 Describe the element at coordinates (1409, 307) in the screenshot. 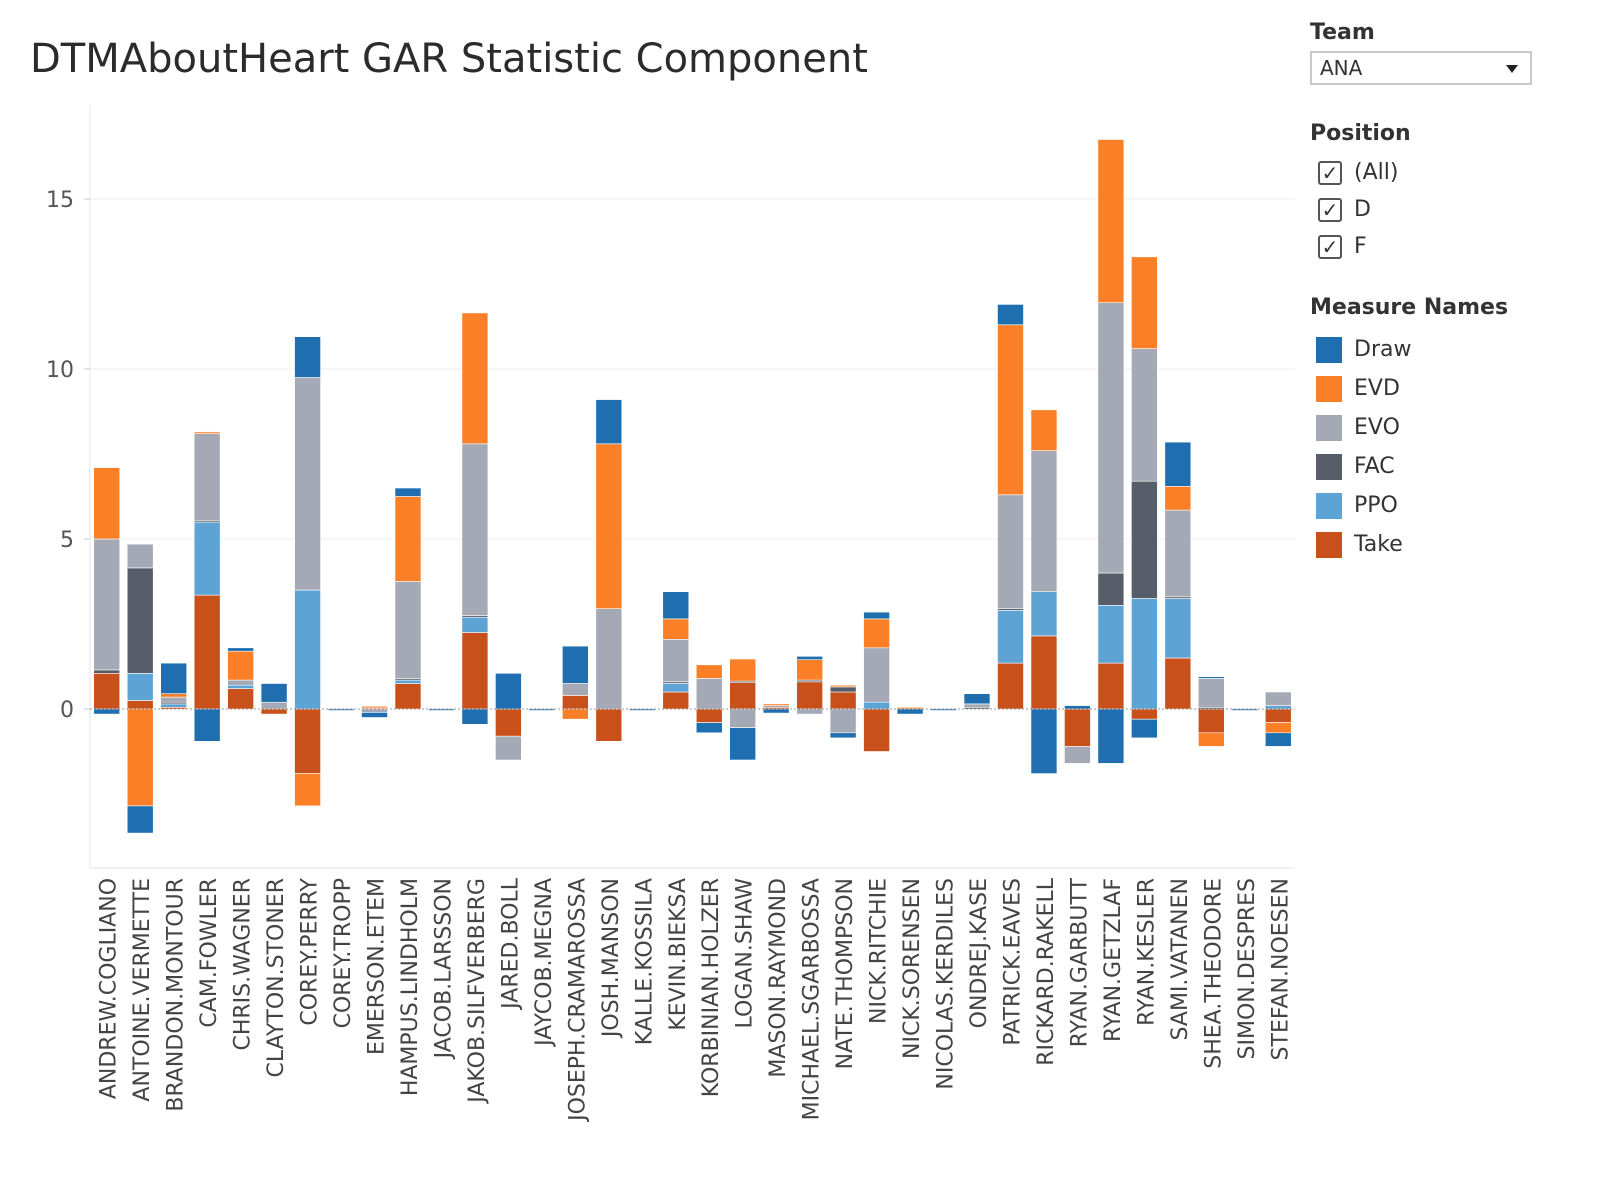

I see `legend-title: Measure Names` at that location.